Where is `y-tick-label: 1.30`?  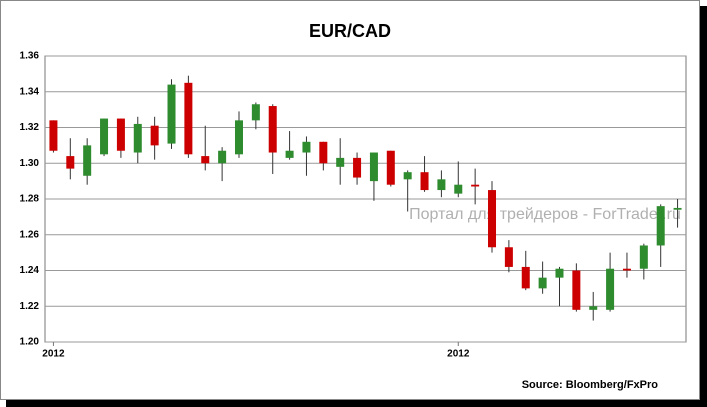 y-tick-label: 1.30 is located at coordinates (30, 163).